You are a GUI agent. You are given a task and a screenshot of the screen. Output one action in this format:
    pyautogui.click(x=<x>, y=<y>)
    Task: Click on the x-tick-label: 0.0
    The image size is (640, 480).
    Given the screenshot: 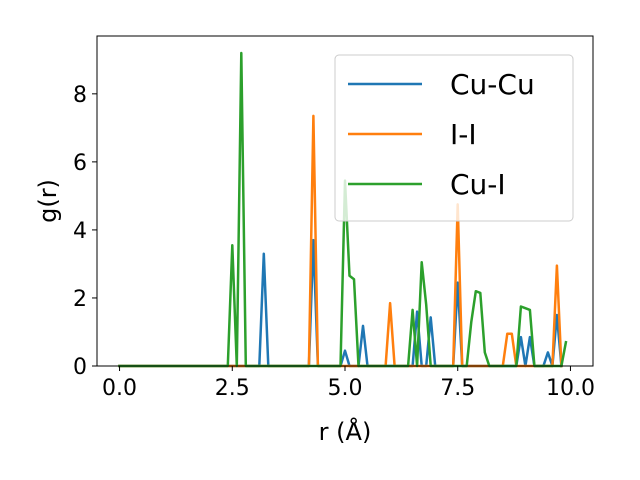 What is the action you would take?
    pyautogui.click(x=119, y=388)
    